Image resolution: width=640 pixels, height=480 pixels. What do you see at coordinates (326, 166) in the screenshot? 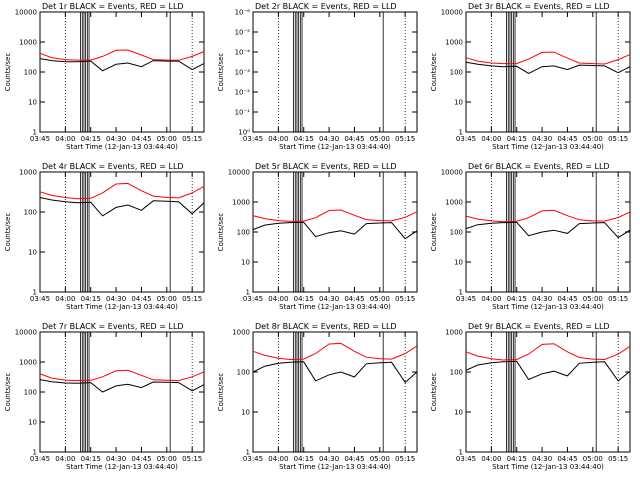
I see `panel-title: Det 5r BLACK = Events, RED = LLD` at bounding box center [326, 166].